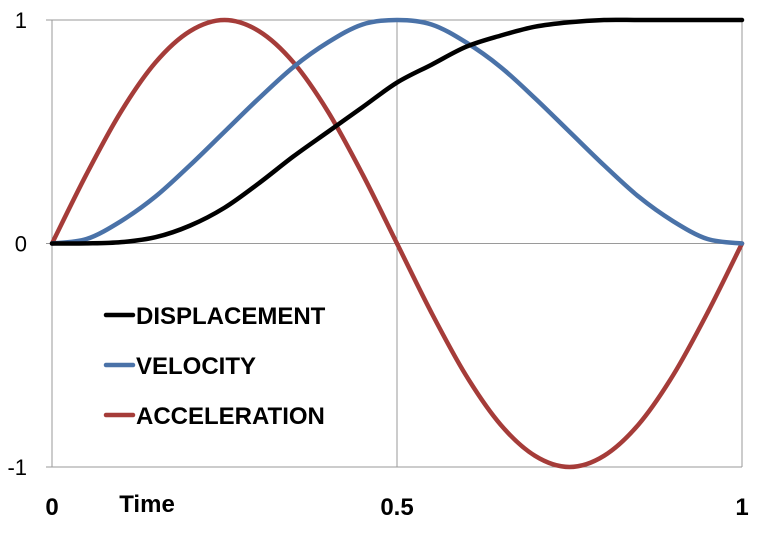 The width and height of the screenshot is (764, 534). Describe the element at coordinates (230, 416) in the screenshot. I see `legend-label-acceleration: ACCELERATION` at that location.